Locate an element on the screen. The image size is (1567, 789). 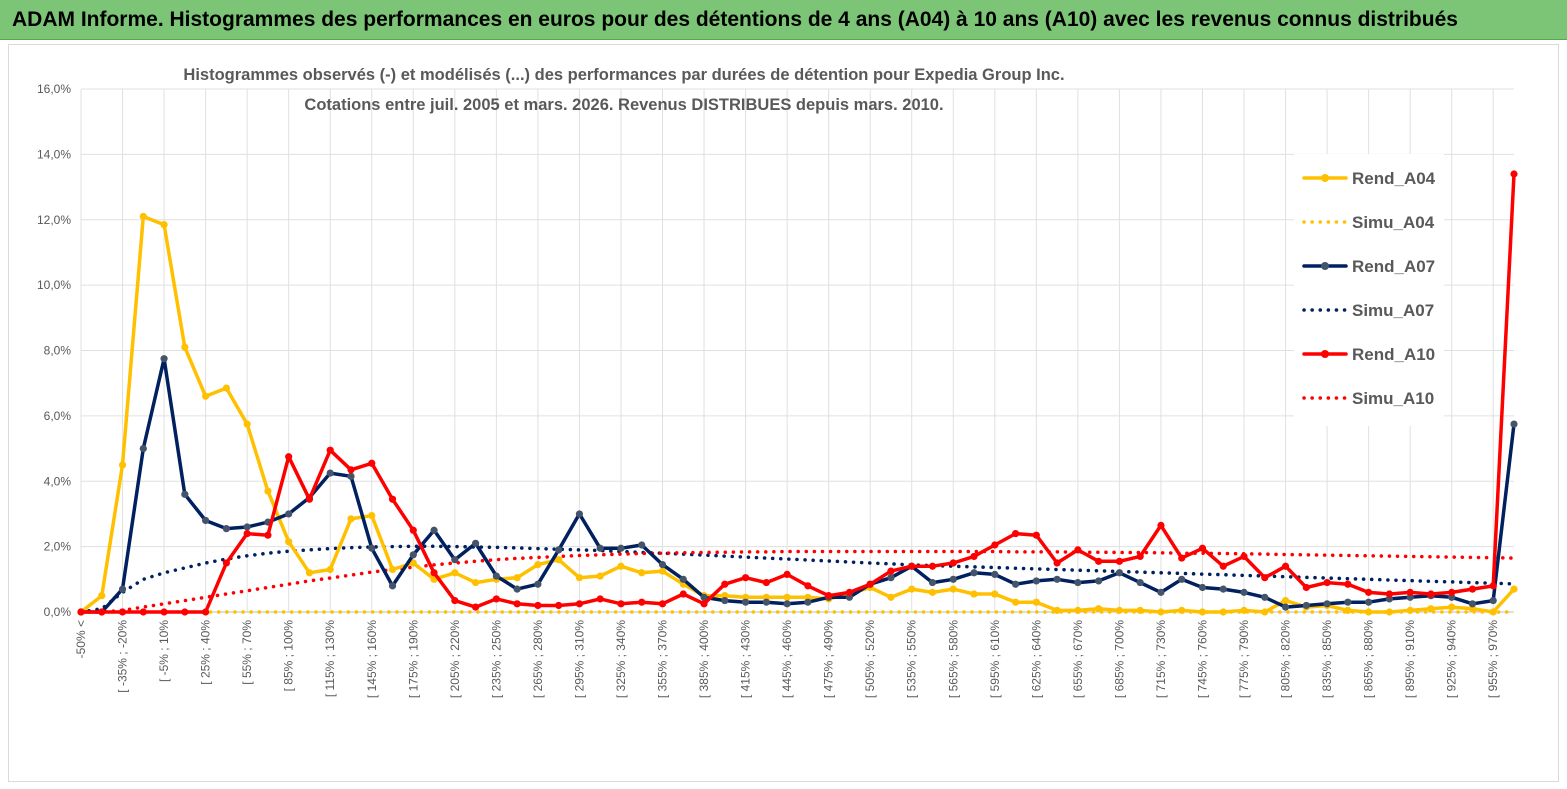
x-tick-label: [ 355% ; 370% is located at coordinates (663, 659).